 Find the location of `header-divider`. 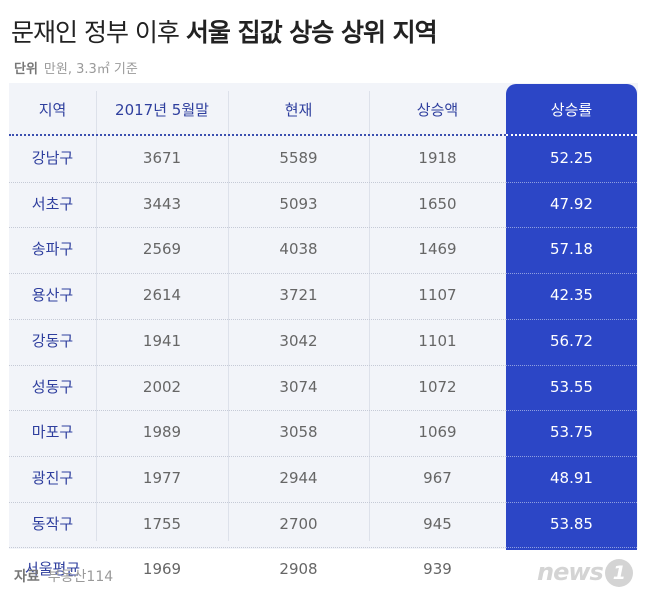

header-divider is located at coordinates (257, 135).